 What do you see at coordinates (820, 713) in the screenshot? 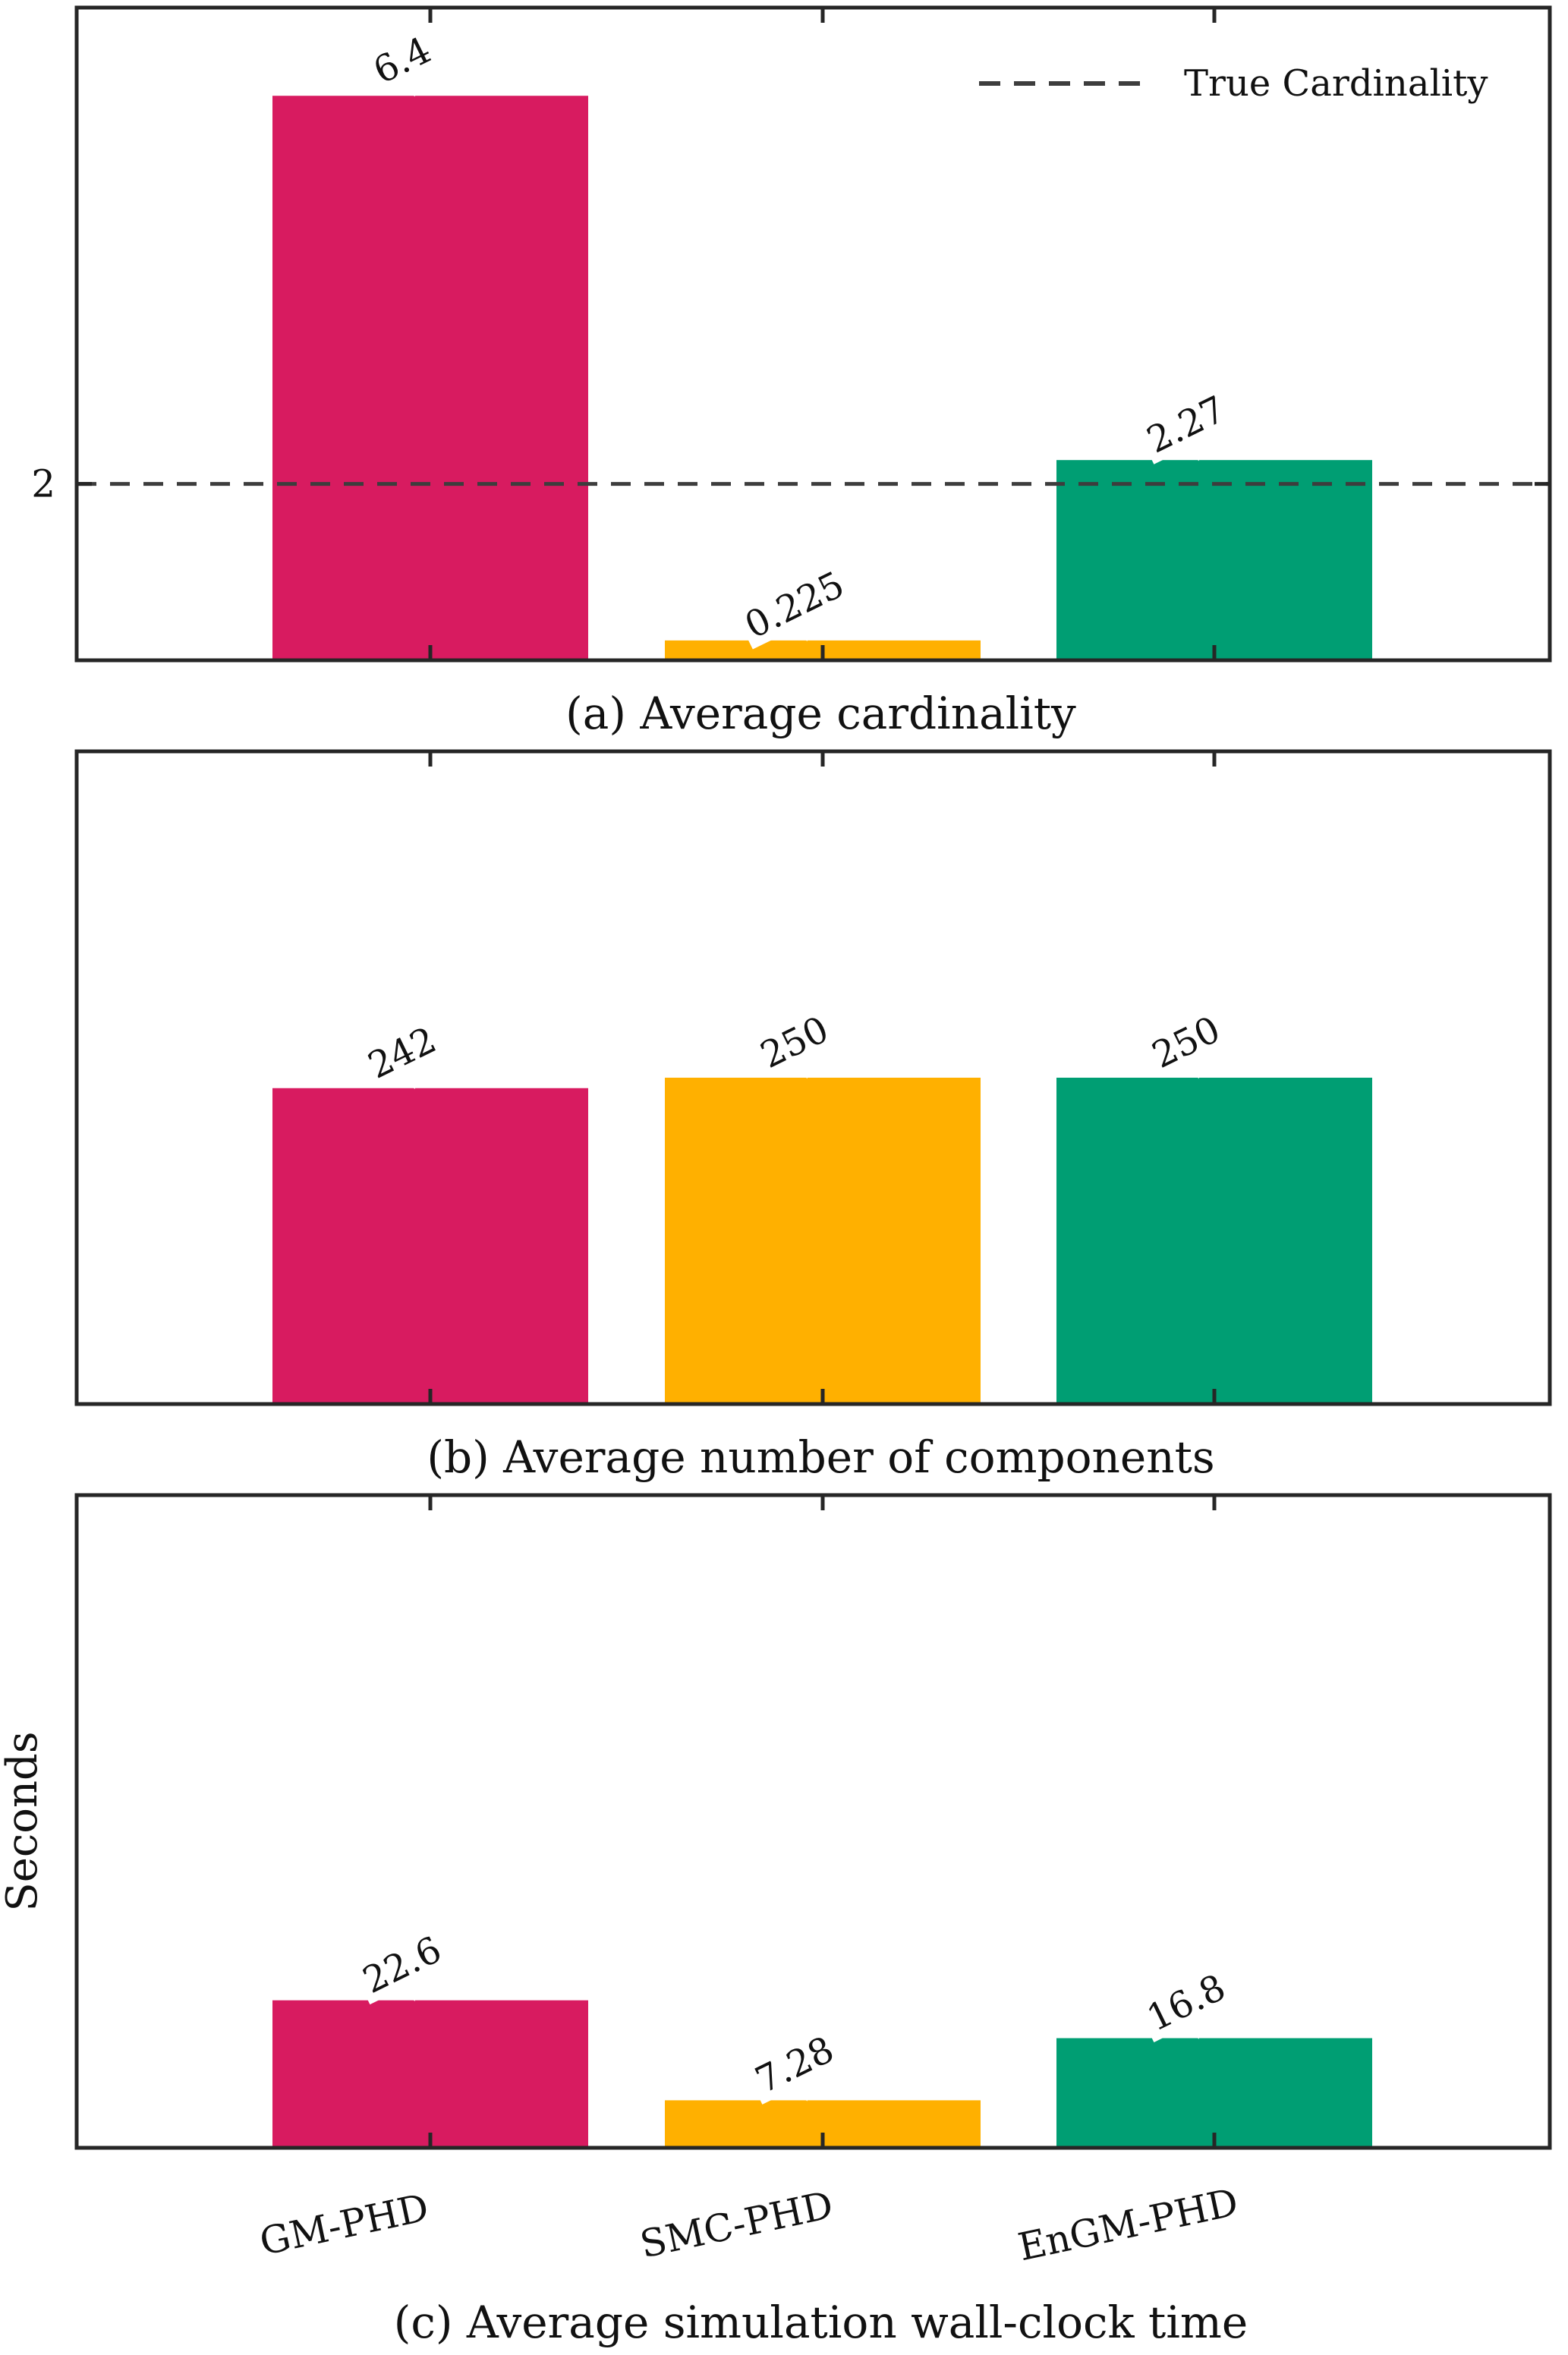
I see `panel-caption: (a) Average cardinality` at bounding box center [820, 713].